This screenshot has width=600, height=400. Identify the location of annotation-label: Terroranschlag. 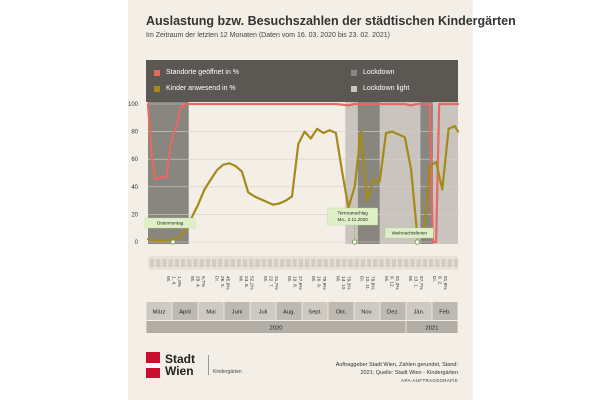
(352, 213).